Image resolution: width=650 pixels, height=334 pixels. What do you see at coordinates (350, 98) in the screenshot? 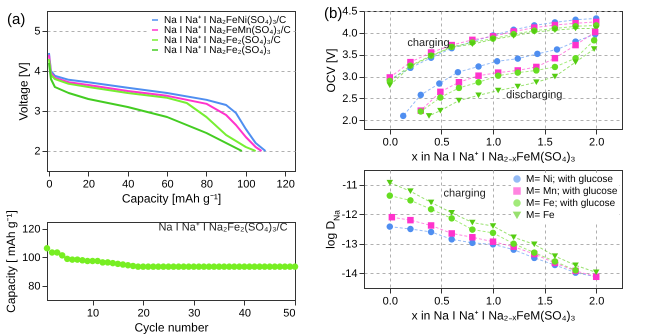
I see `y-tick-label: 2.5` at bounding box center [350, 98].